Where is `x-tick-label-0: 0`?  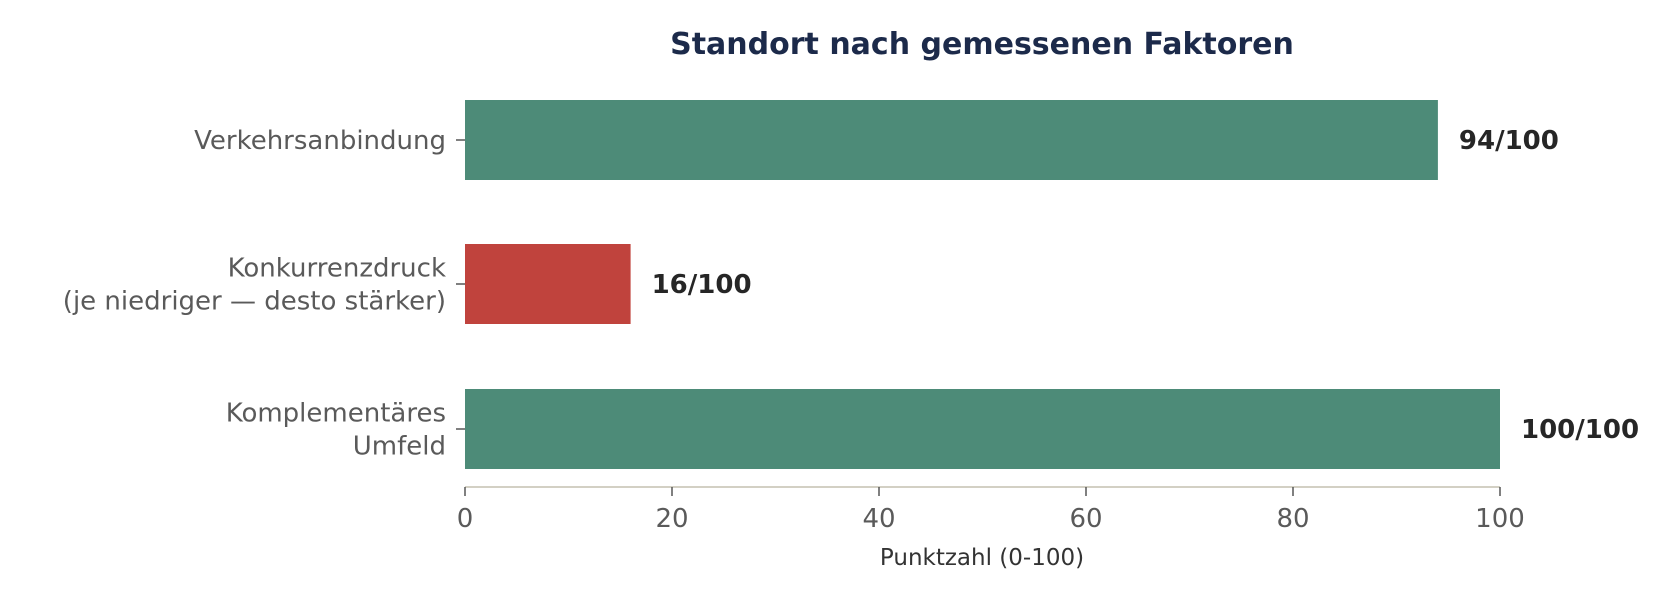 x-tick-label-0: 0 is located at coordinates (465, 519).